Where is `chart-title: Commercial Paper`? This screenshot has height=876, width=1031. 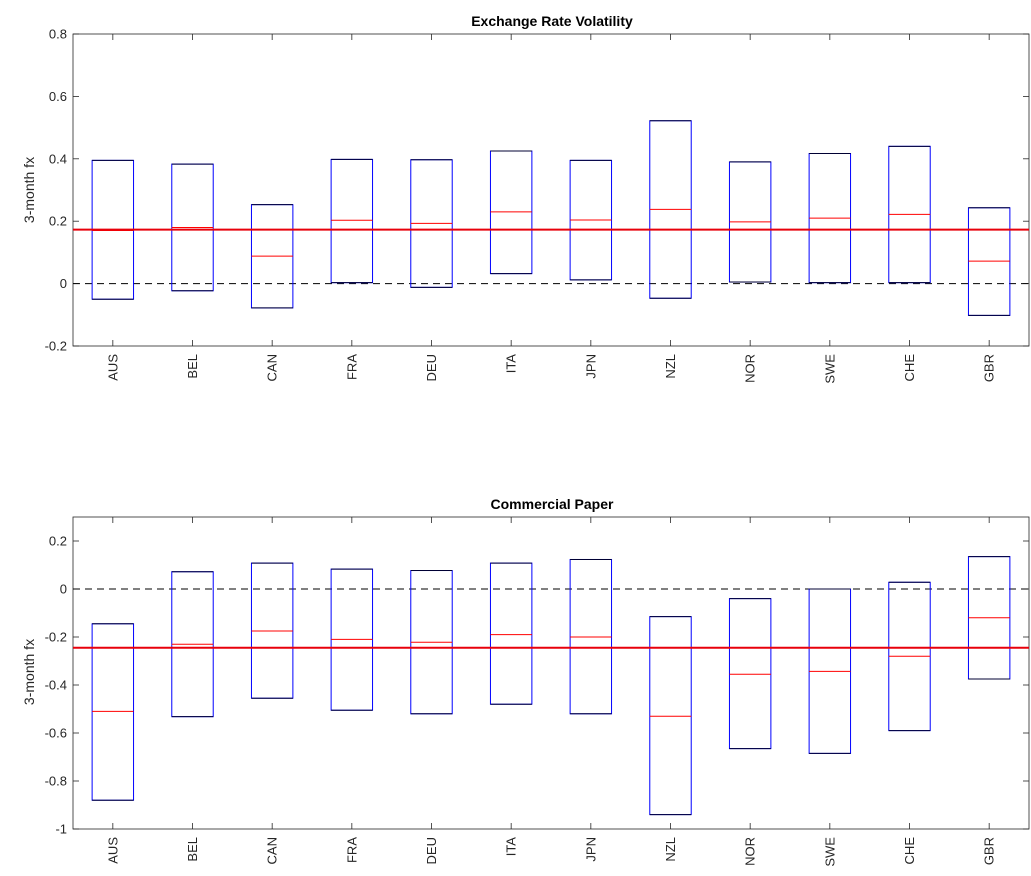
chart-title: Commercial Paper is located at coordinates (552, 504).